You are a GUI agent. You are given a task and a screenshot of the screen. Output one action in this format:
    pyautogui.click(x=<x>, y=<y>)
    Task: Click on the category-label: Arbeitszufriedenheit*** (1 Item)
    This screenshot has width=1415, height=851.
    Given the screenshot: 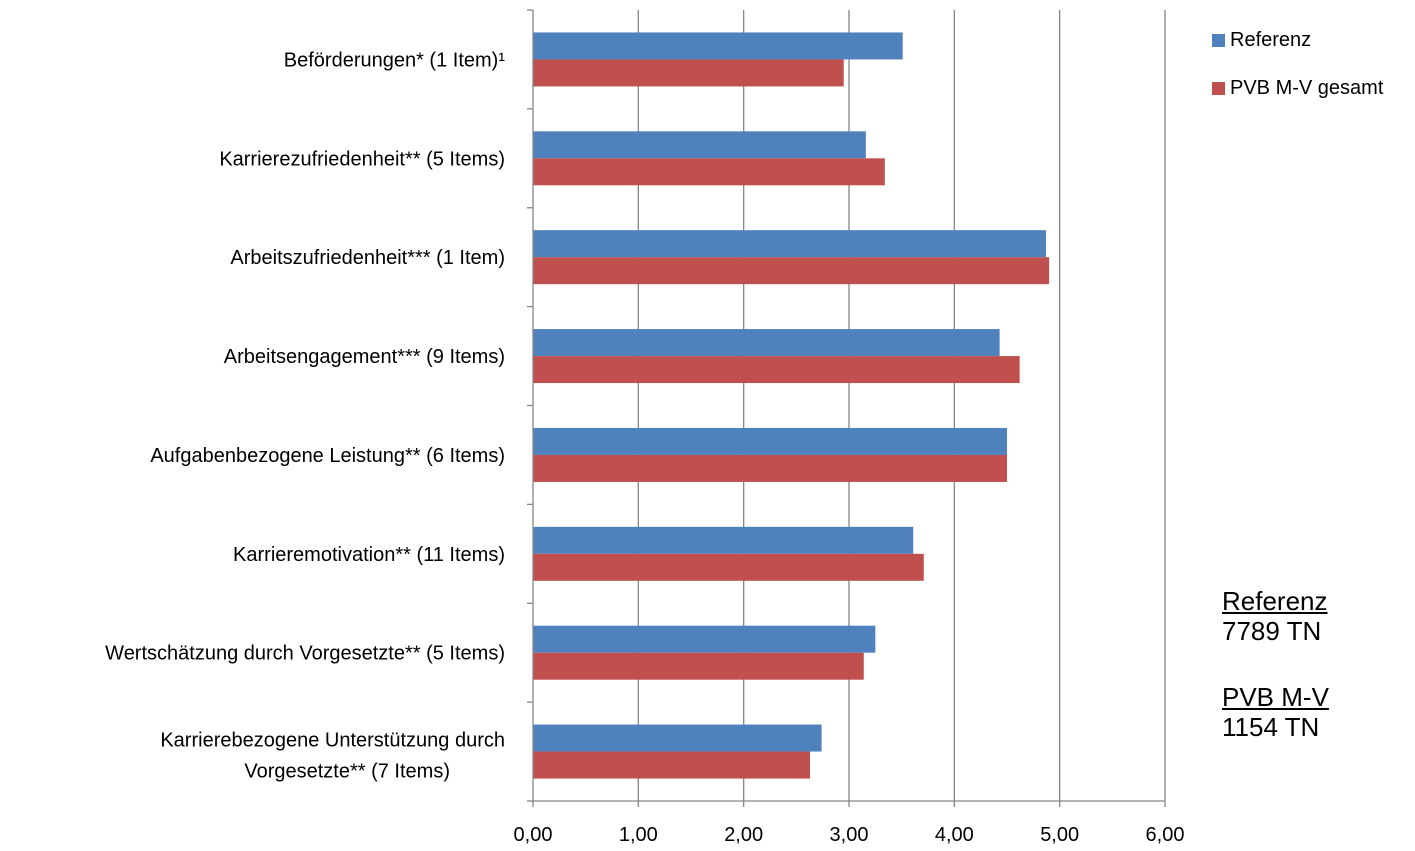 What is the action you would take?
    pyautogui.click(x=367, y=258)
    